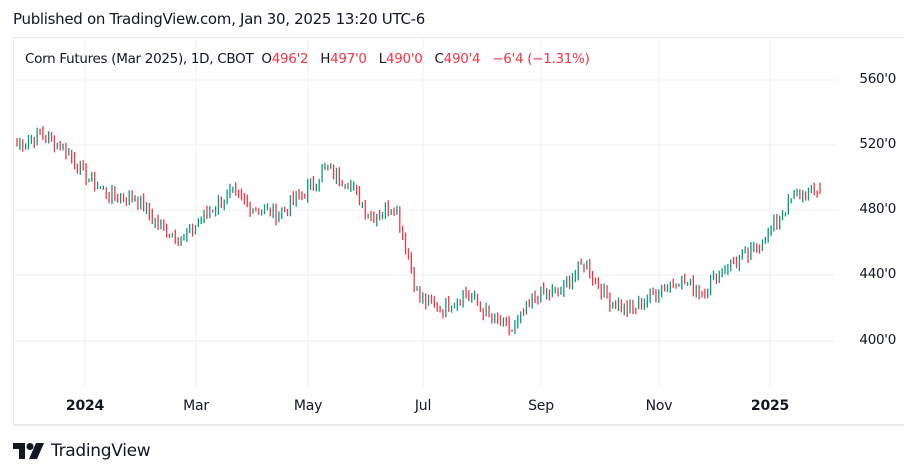  What do you see at coordinates (101, 451) in the screenshot?
I see `brand-name: TradingView` at bounding box center [101, 451].